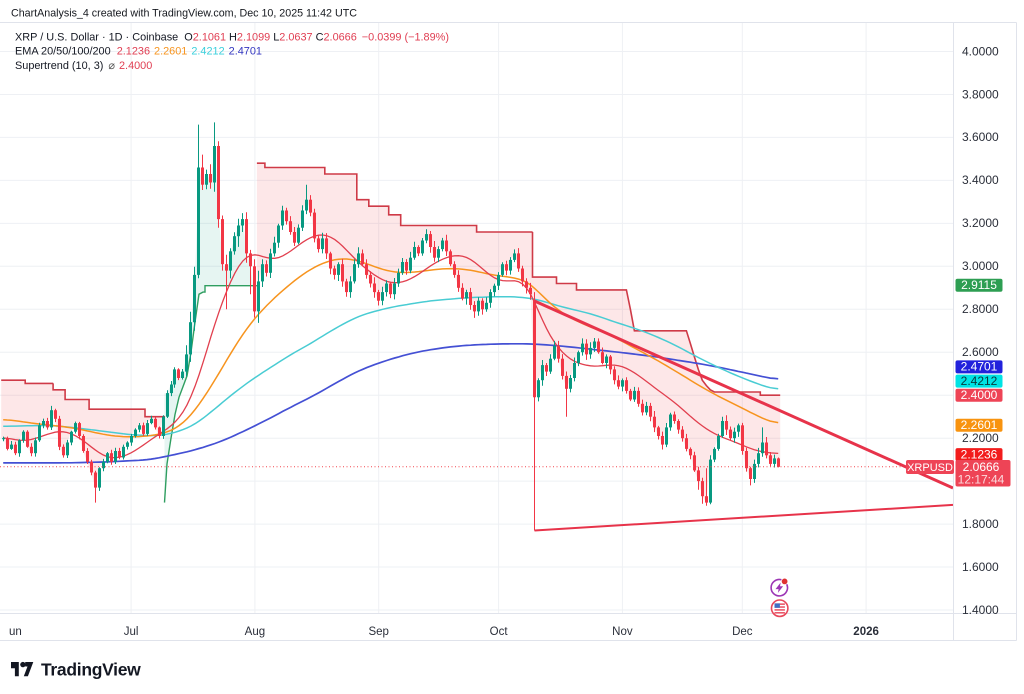 The image size is (1024, 694). Describe the element at coordinates (980, 524) in the screenshot. I see `svg-text: 1.8000` at that location.